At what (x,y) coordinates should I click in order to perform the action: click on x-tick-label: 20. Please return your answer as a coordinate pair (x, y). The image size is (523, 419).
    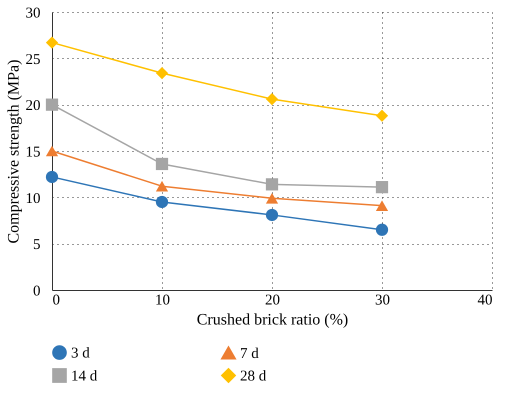
    Looking at the image, I should click on (272, 300).